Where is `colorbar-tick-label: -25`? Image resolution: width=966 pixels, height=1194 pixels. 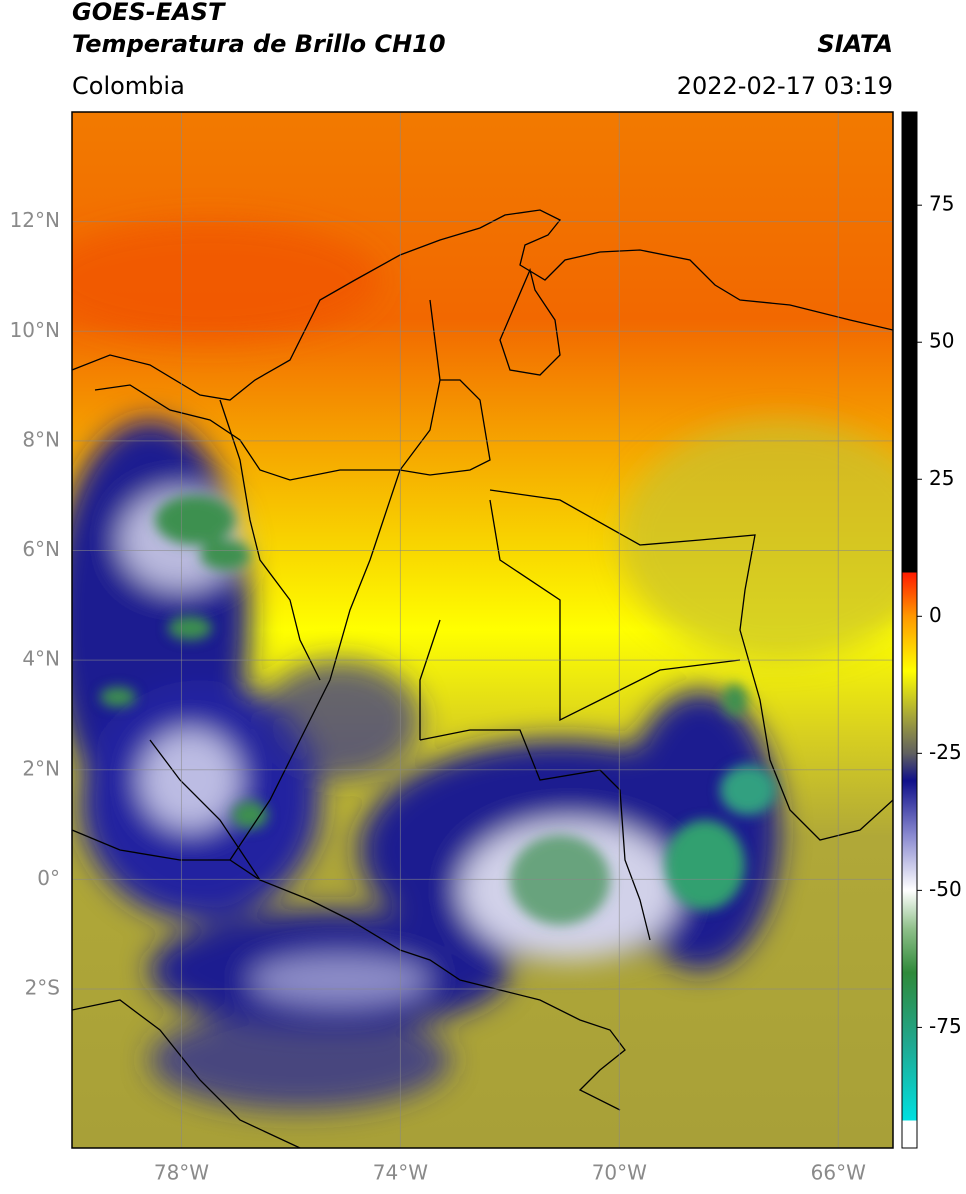 colorbar-tick-label: -25 is located at coordinates (945, 752).